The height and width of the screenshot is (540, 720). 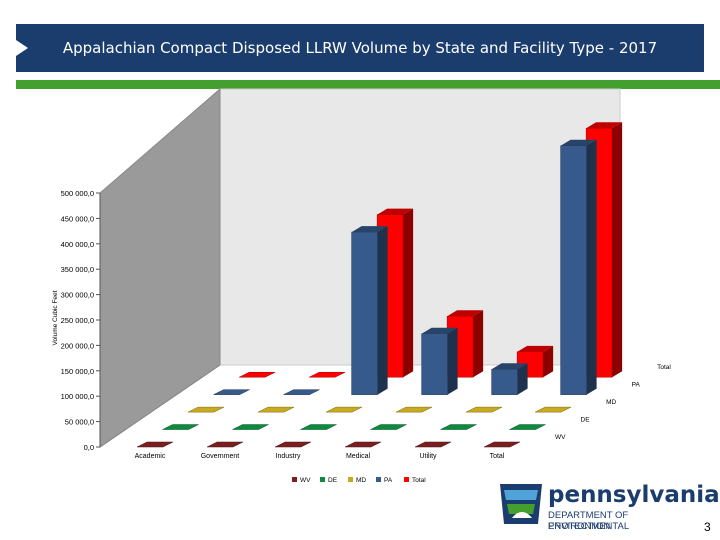 What do you see at coordinates (305, 480) in the screenshot?
I see `legend-label: WV` at bounding box center [305, 480].